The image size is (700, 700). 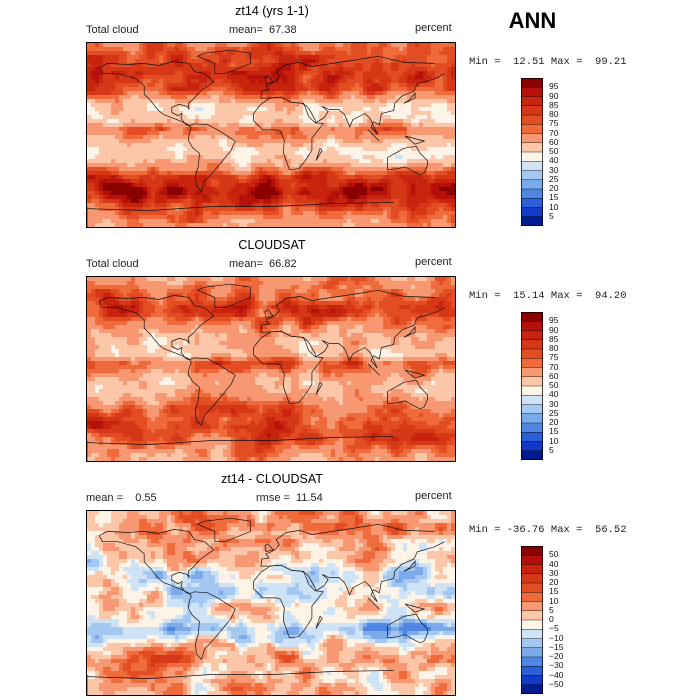 What do you see at coordinates (156, 94) in the screenshot?
I see `coastline` at bounding box center [156, 94].